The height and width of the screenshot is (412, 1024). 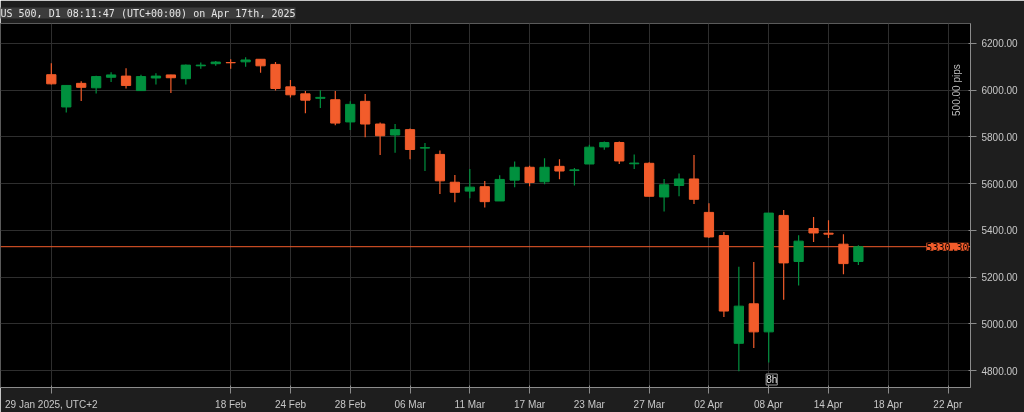 I want to click on x-tick-label: 06 Mar, so click(x=410, y=404).